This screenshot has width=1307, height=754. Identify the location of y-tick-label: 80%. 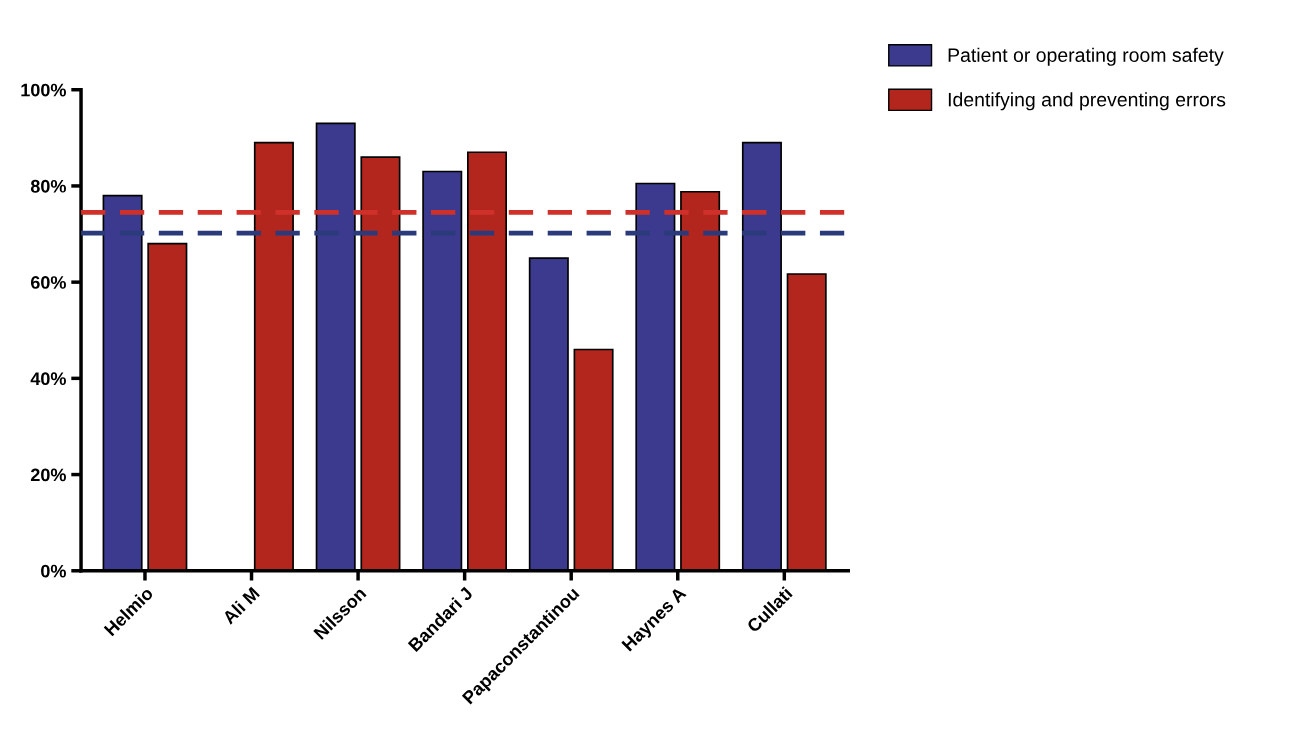
(48, 186).